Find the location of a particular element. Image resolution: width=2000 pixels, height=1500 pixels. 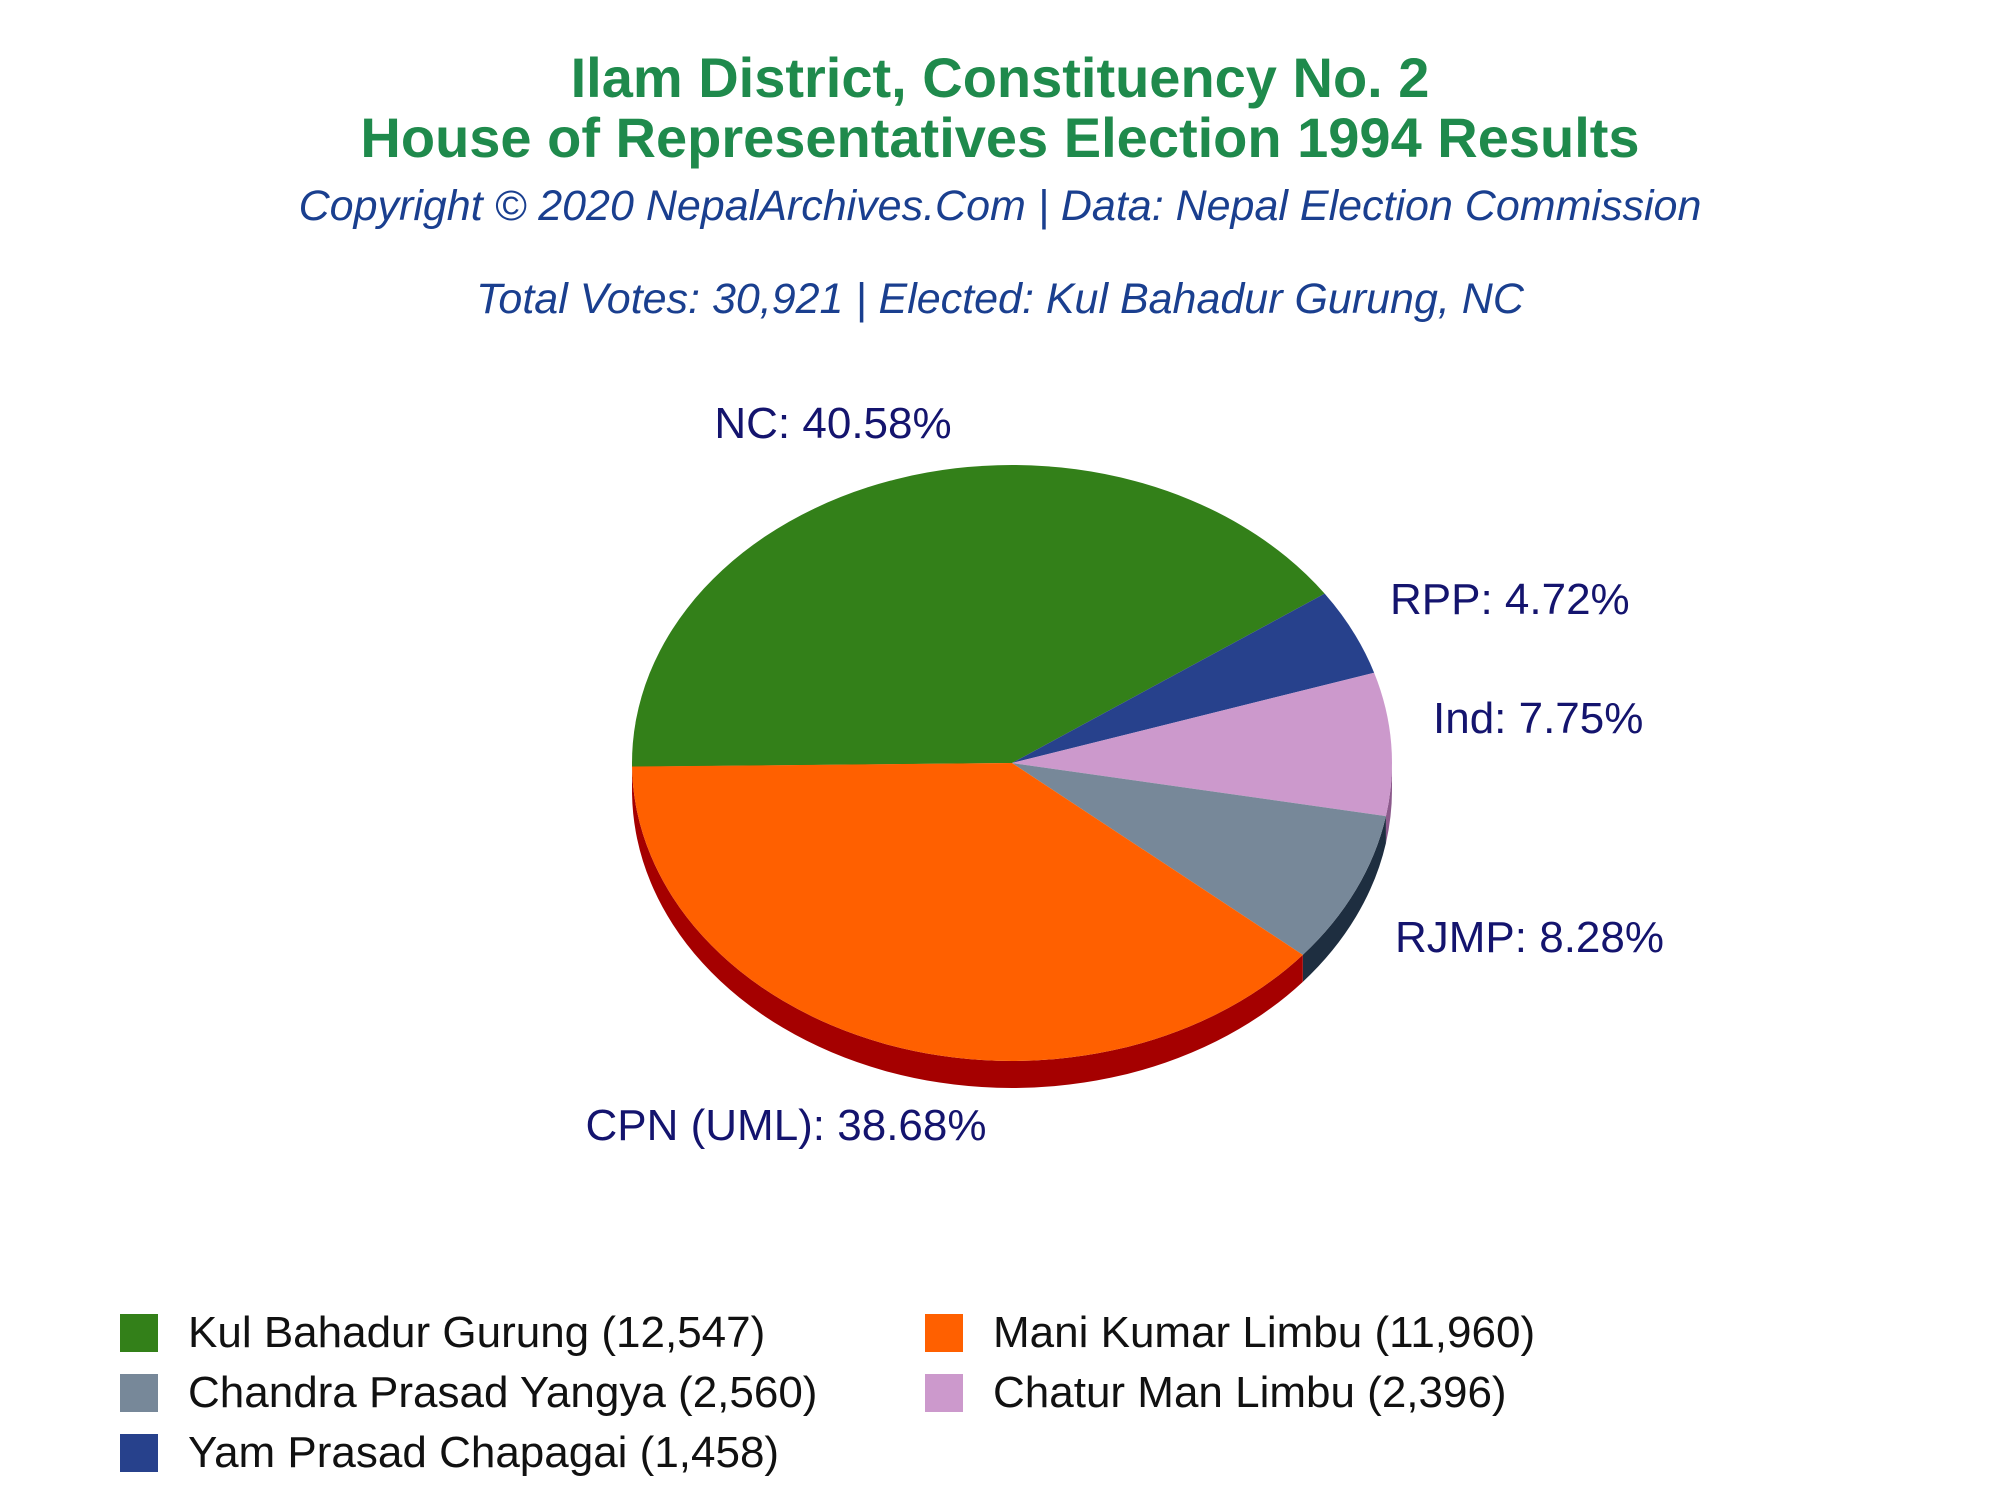

pie-slice-rjmp is located at coordinates (1199, 859).